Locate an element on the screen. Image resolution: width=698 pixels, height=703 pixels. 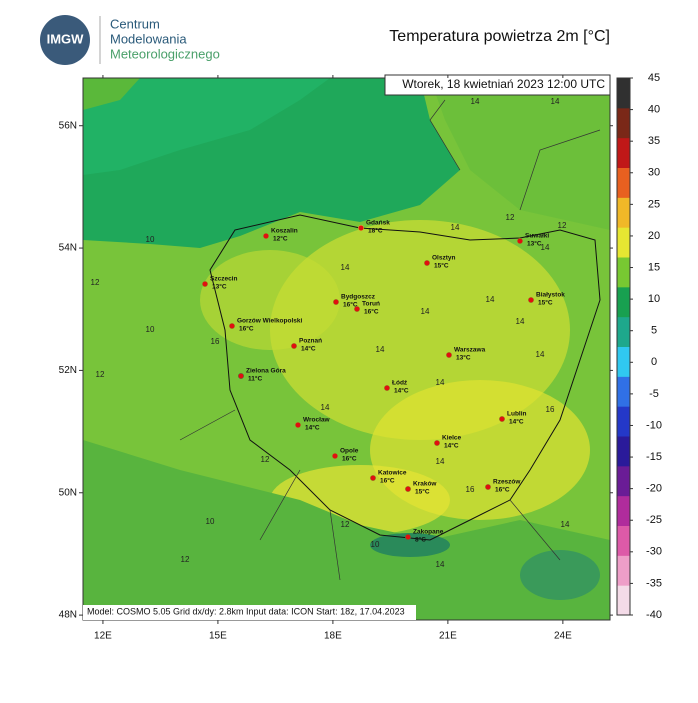
colorbar-frame is located at coordinates (623, 346).